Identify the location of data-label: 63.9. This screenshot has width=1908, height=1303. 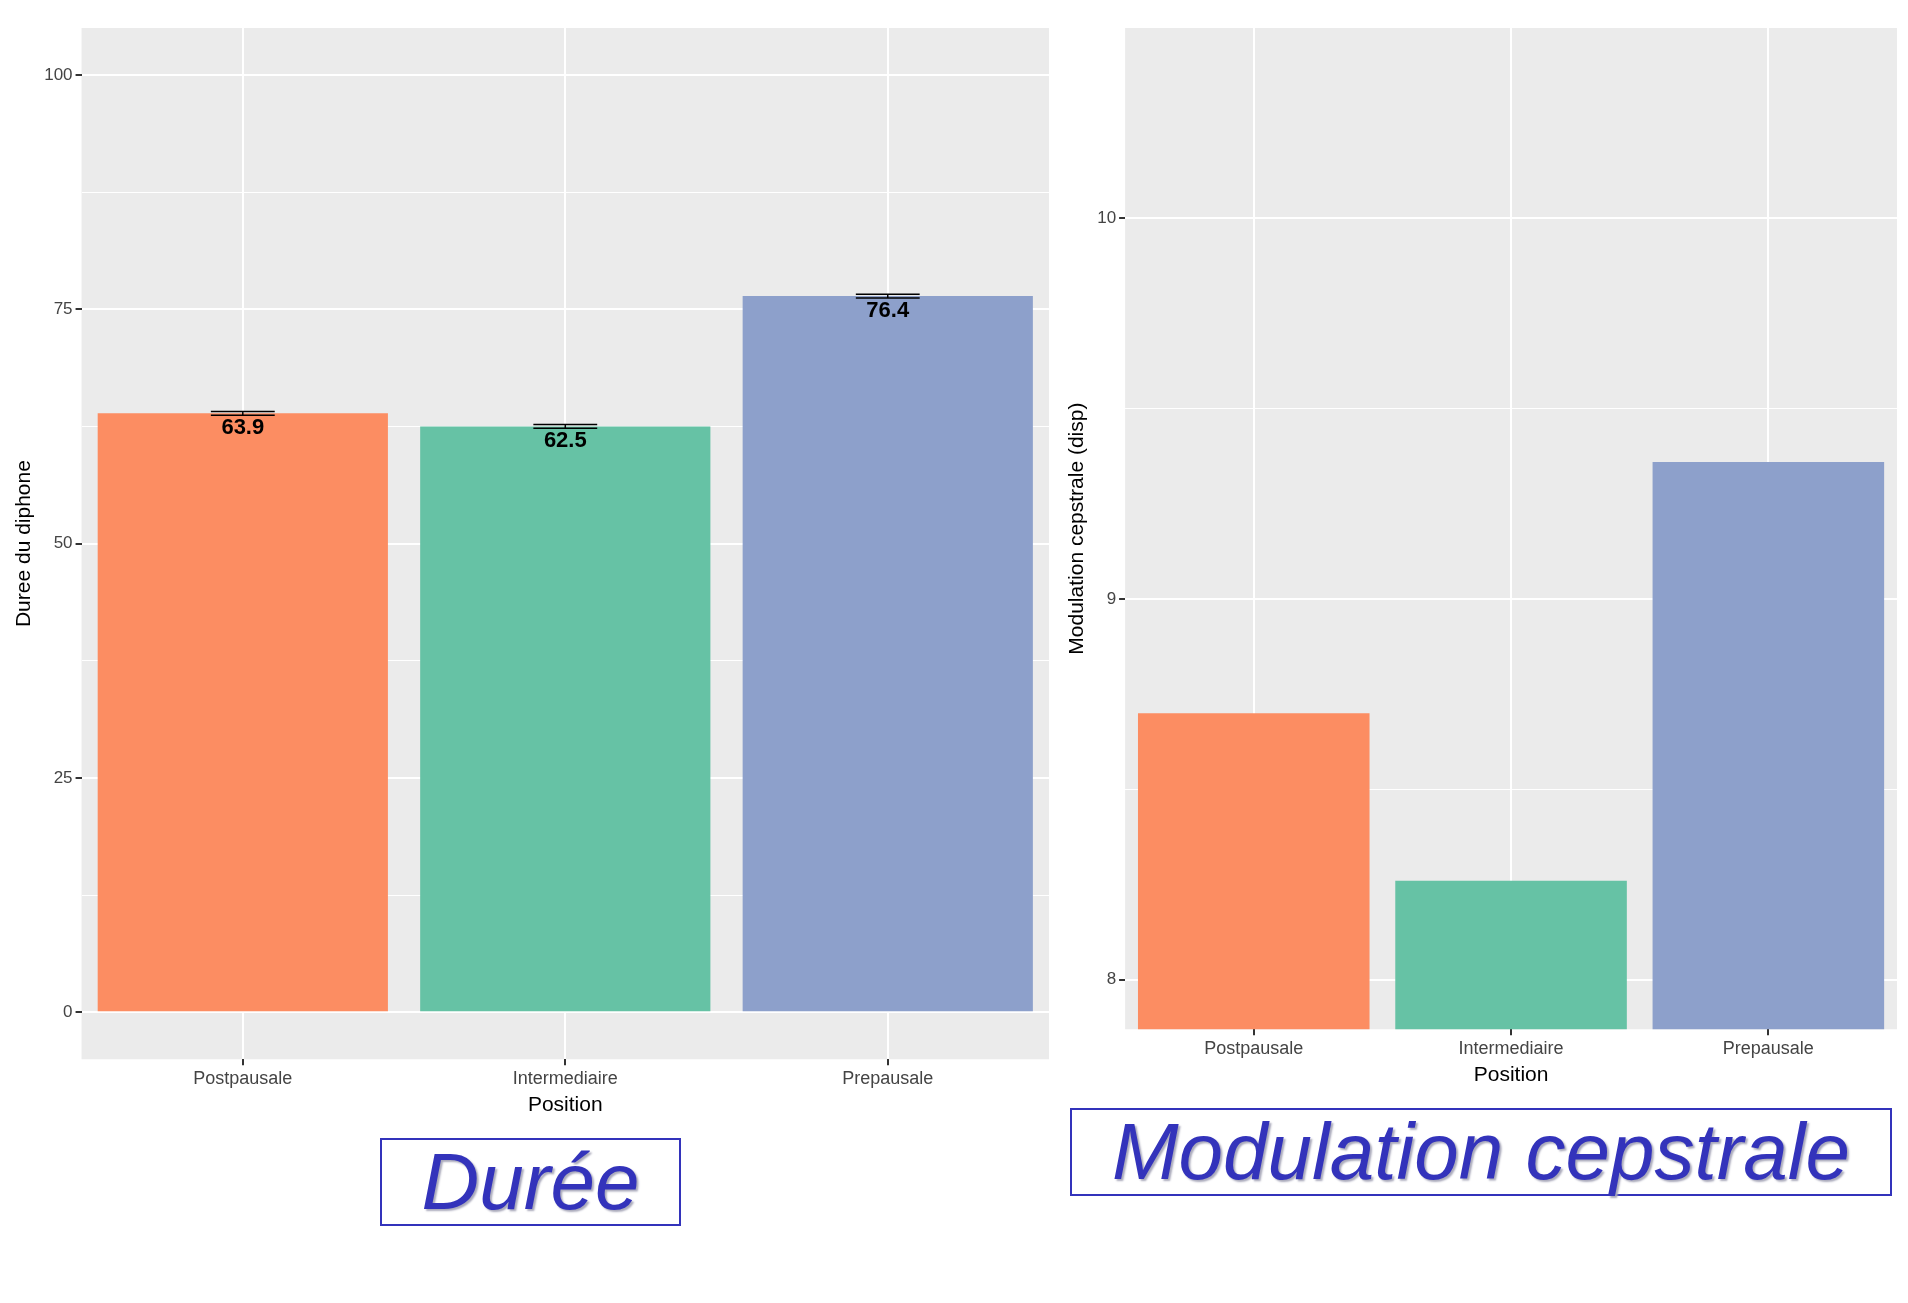
(243, 427).